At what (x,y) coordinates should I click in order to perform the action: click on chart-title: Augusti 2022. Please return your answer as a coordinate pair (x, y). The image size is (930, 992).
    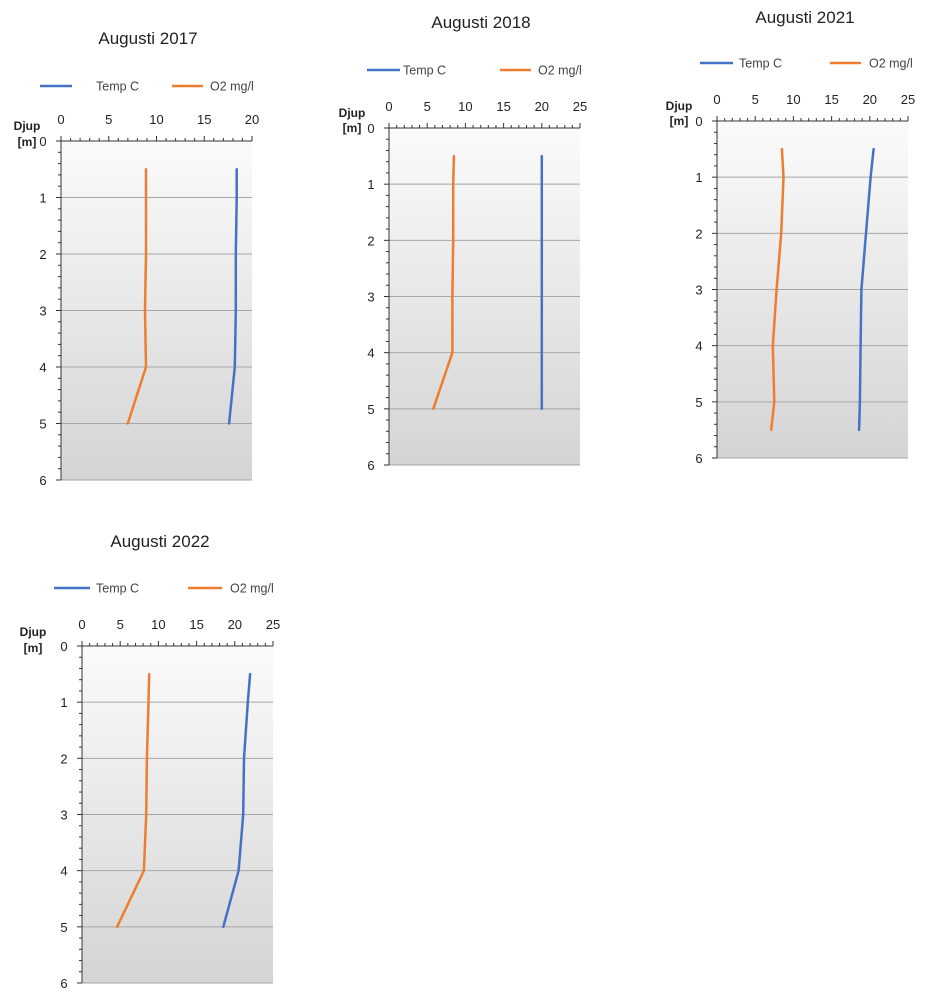
    Looking at the image, I should click on (159, 541).